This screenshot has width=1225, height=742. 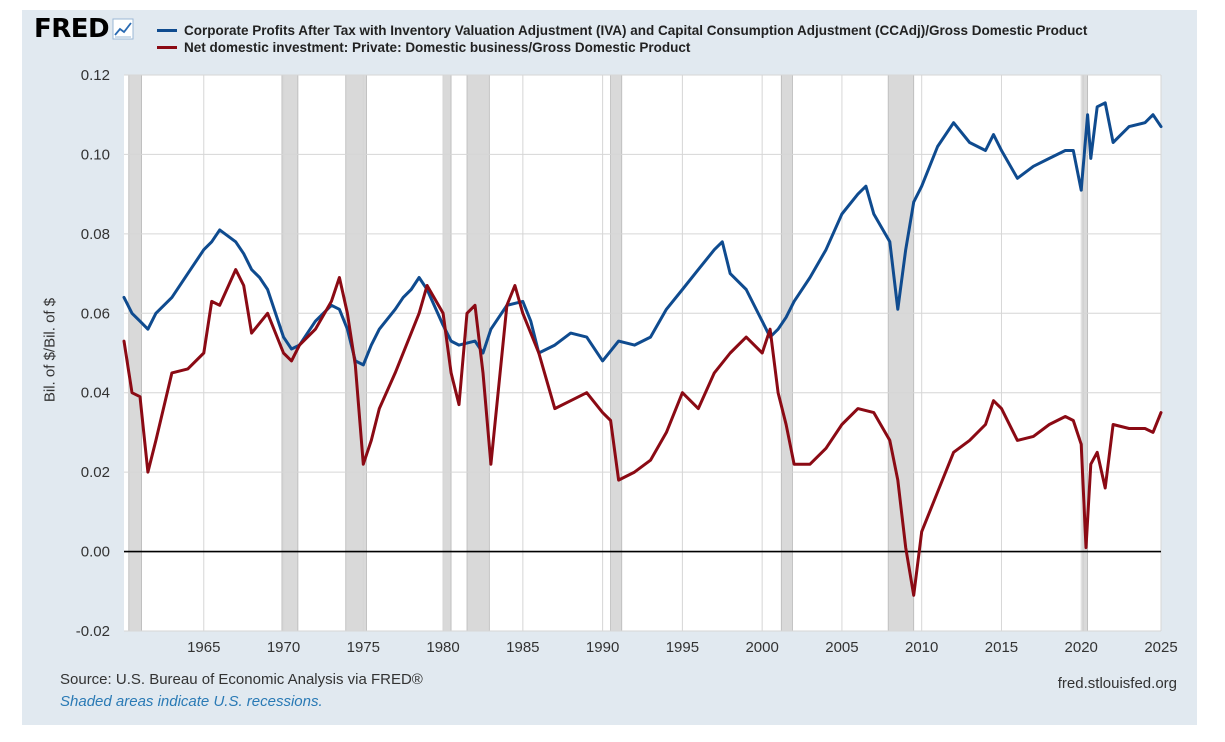 What do you see at coordinates (93, 631) in the screenshot?
I see `y-tick-label: -0.02` at bounding box center [93, 631].